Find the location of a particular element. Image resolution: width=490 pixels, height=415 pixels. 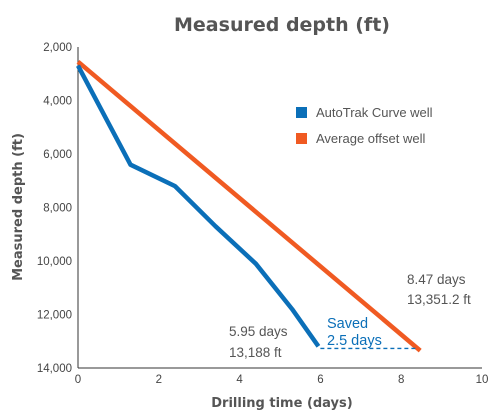

saved-annotation-line1: Saved is located at coordinates (347, 324).